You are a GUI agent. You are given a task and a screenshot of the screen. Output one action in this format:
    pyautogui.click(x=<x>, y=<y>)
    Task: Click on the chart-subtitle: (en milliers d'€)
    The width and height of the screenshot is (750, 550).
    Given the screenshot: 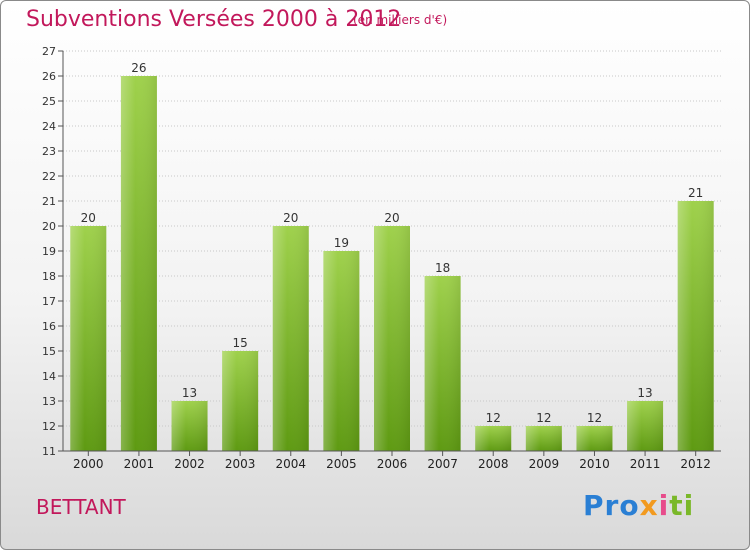 What is the action you would take?
    pyautogui.click(x=400, y=20)
    